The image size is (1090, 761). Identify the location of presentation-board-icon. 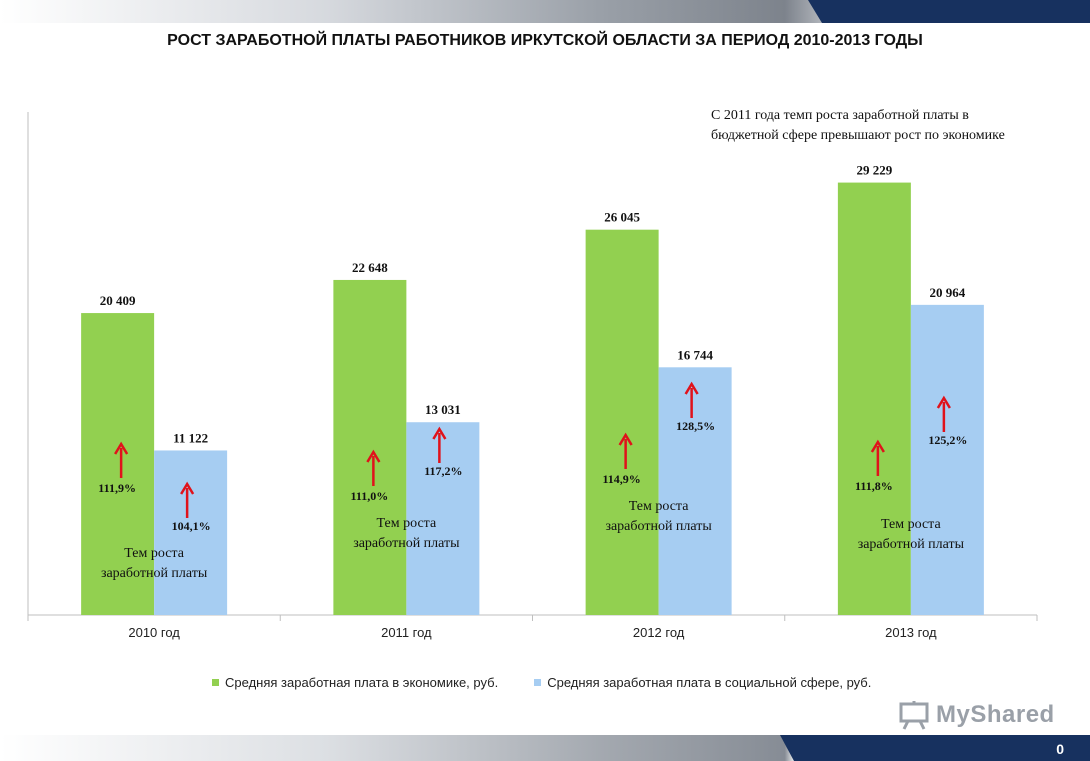
(914, 715).